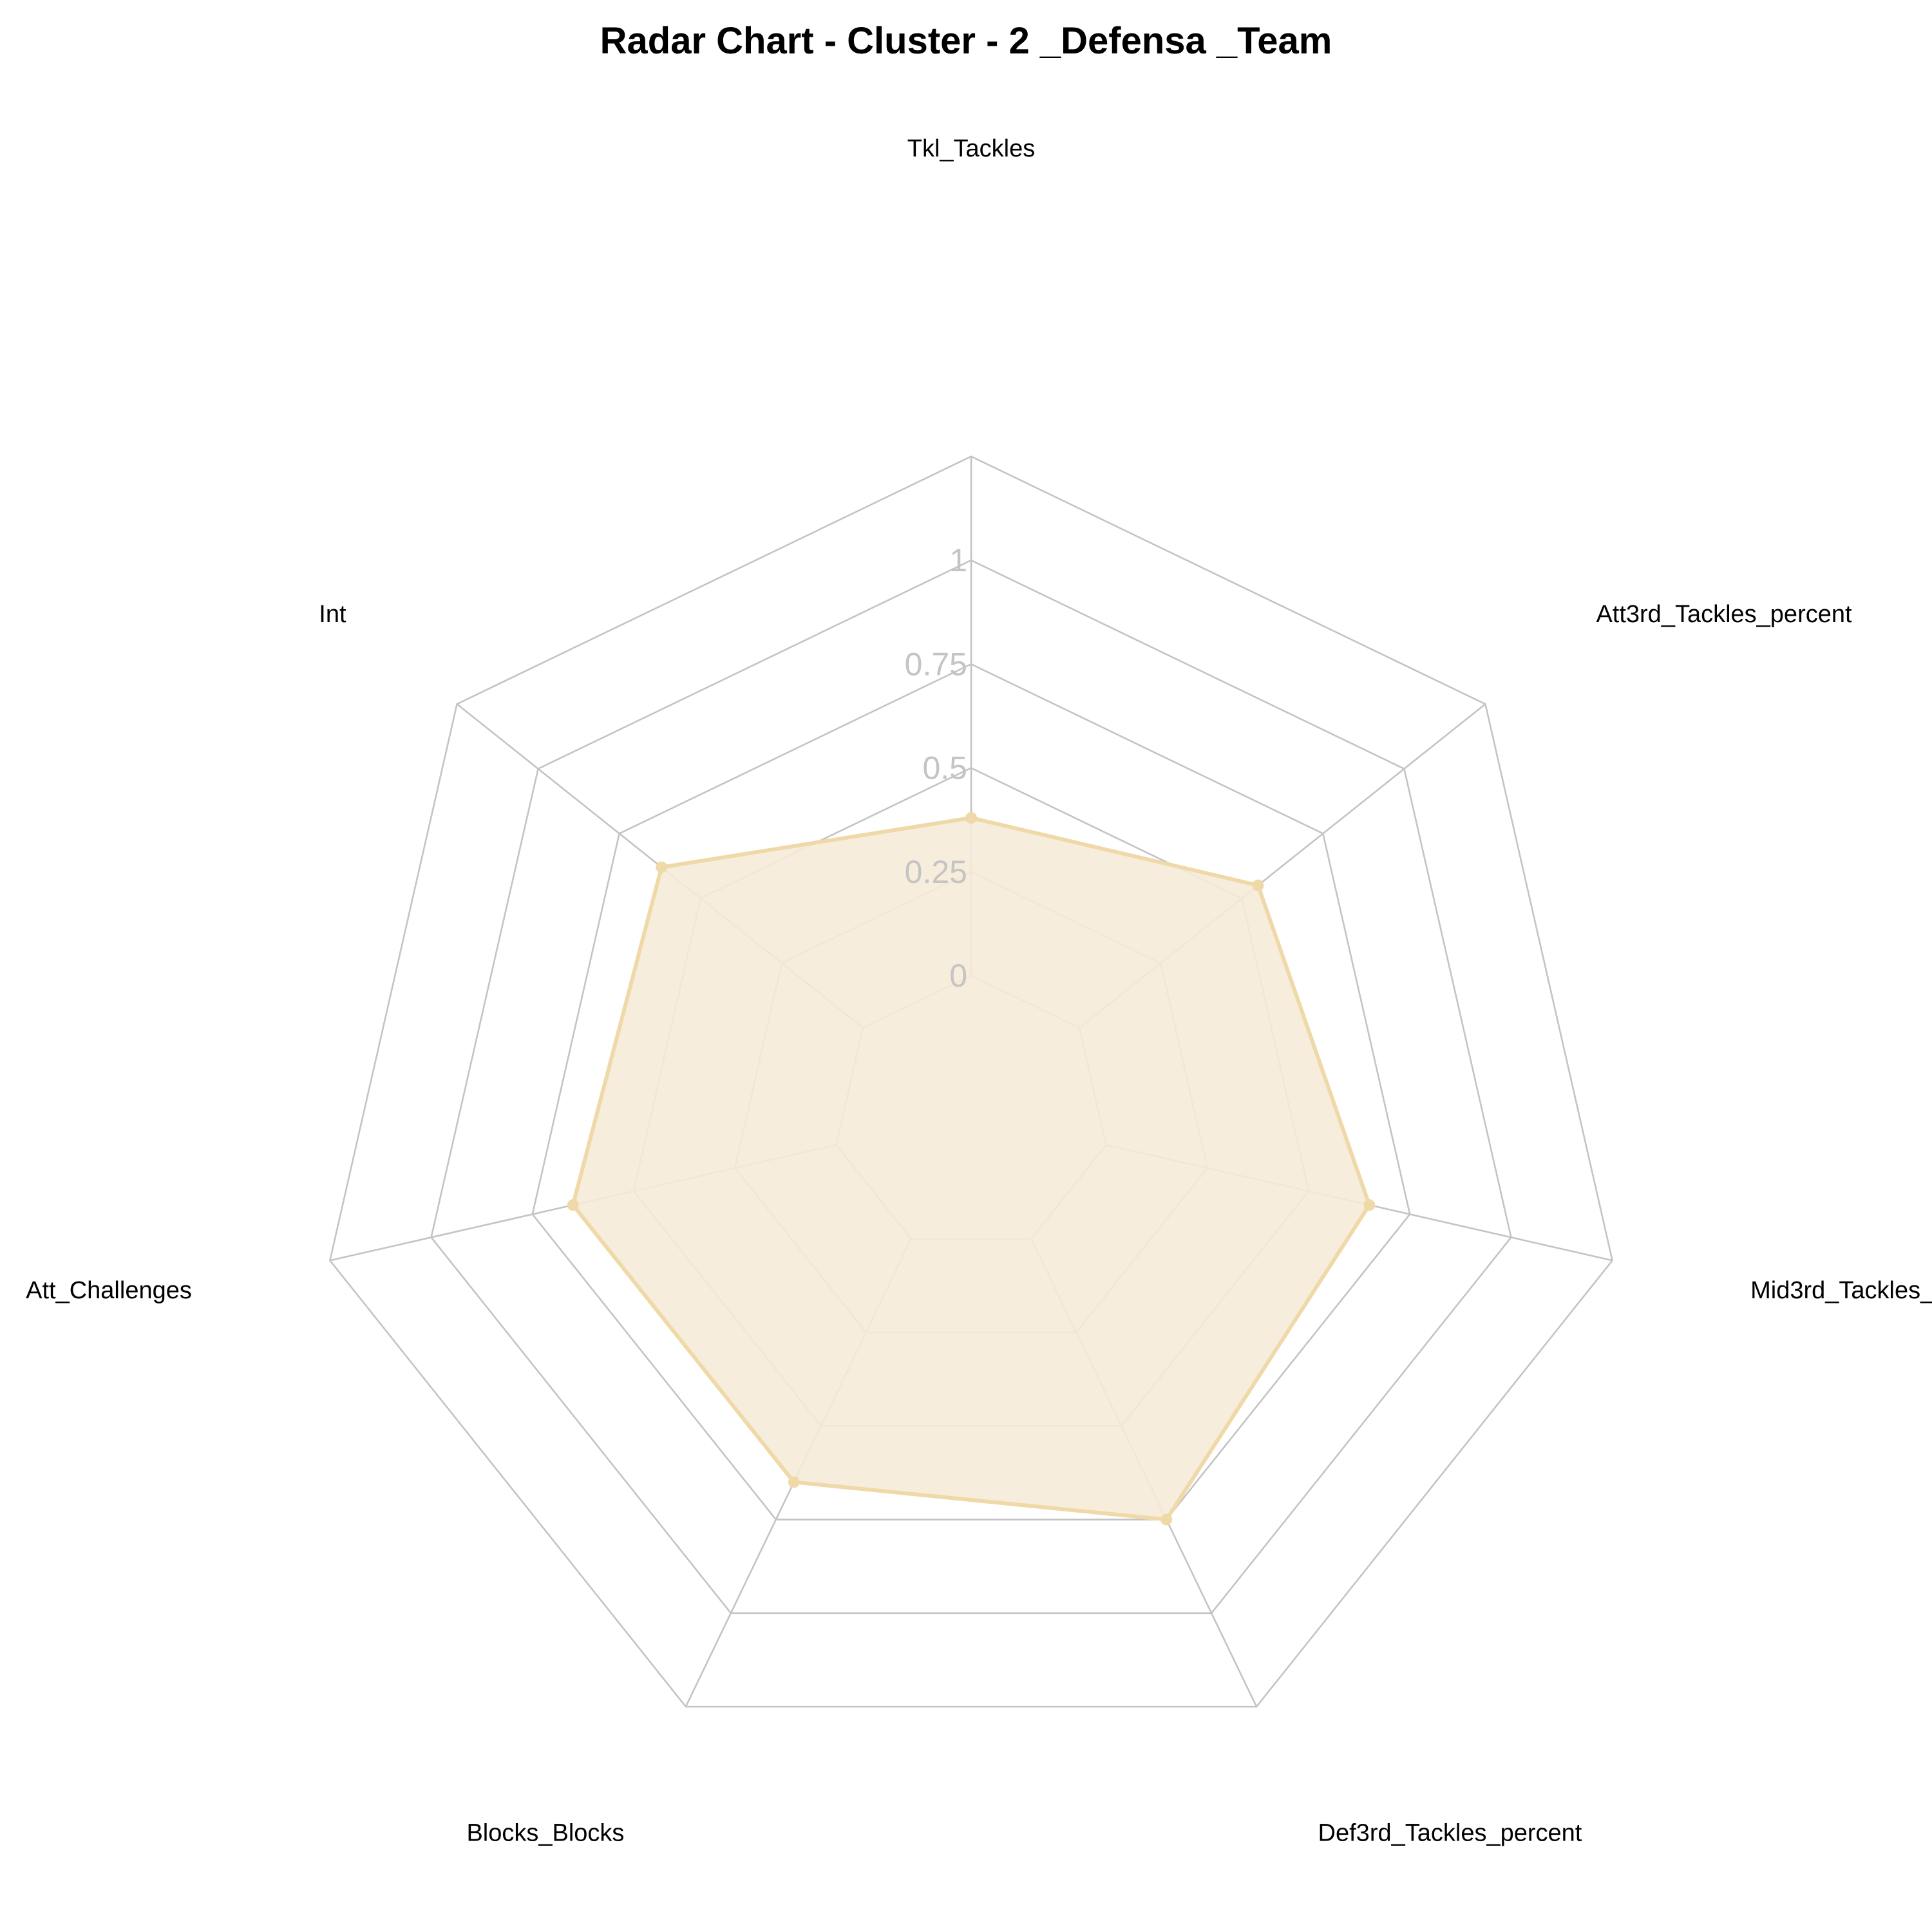 This screenshot has width=1932, height=1932. What do you see at coordinates (944, 768) in the screenshot?
I see `tick-label: 0.5` at bounding box center [944, 768].